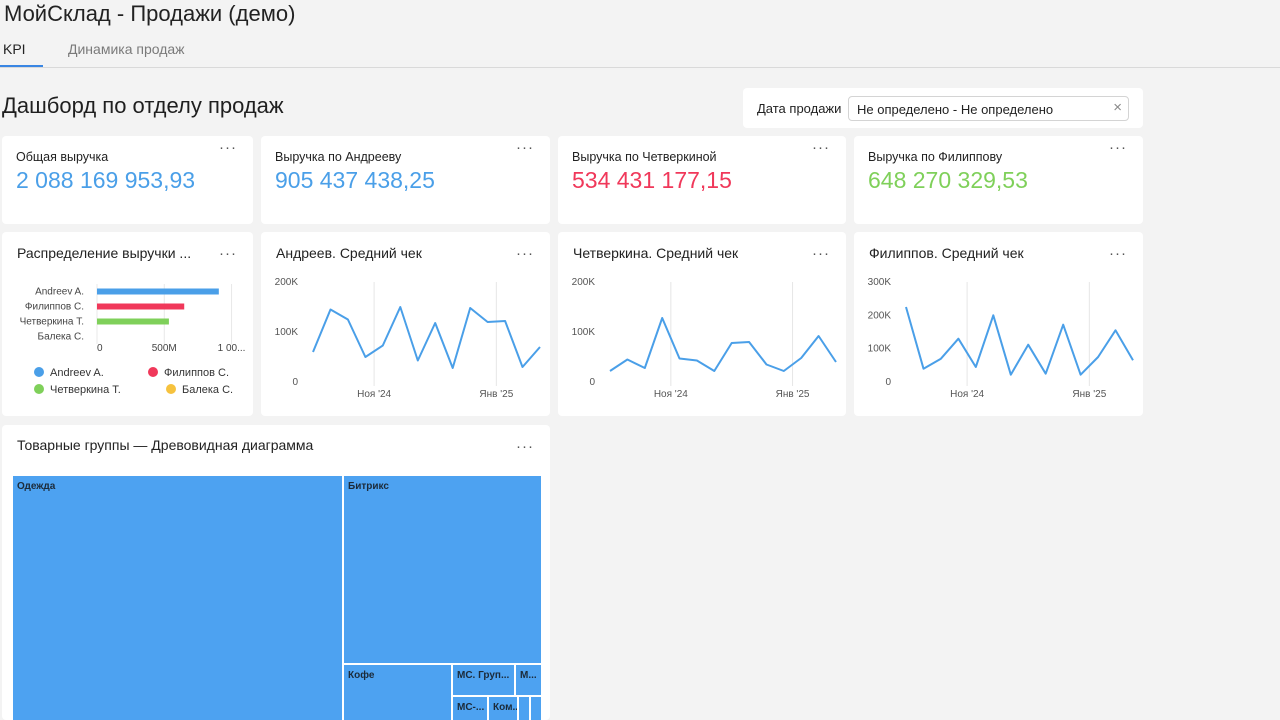  I want to click on kpi-label: Выручка по Филиппову, so click(935, 157).